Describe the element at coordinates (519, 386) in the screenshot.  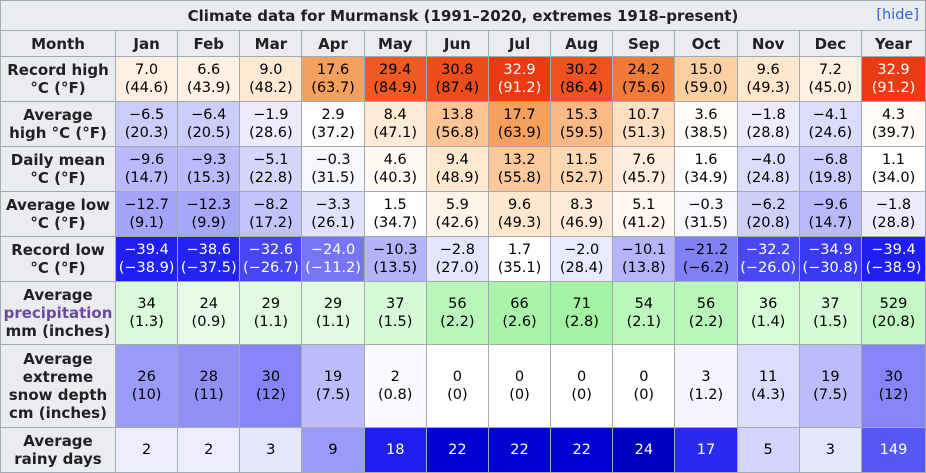
I see `value-cell: 0 (0)` at that location.